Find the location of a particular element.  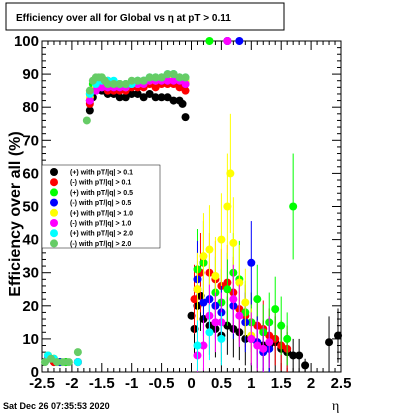

x-tick-label: 0 is located at coordinates (191, 383).